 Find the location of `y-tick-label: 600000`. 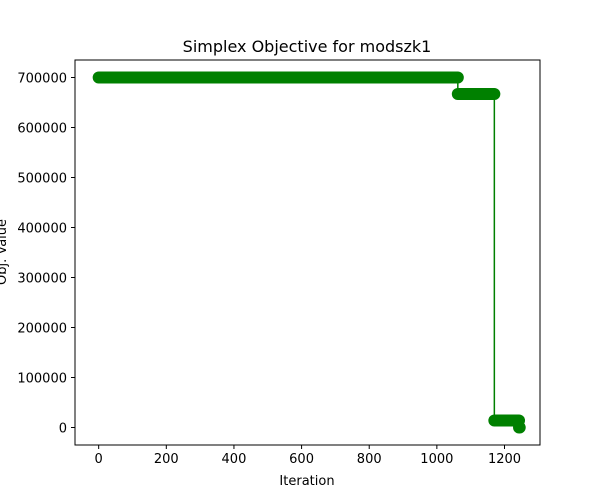

y-tick-label: 600000 is located at coordinates (42, 129).